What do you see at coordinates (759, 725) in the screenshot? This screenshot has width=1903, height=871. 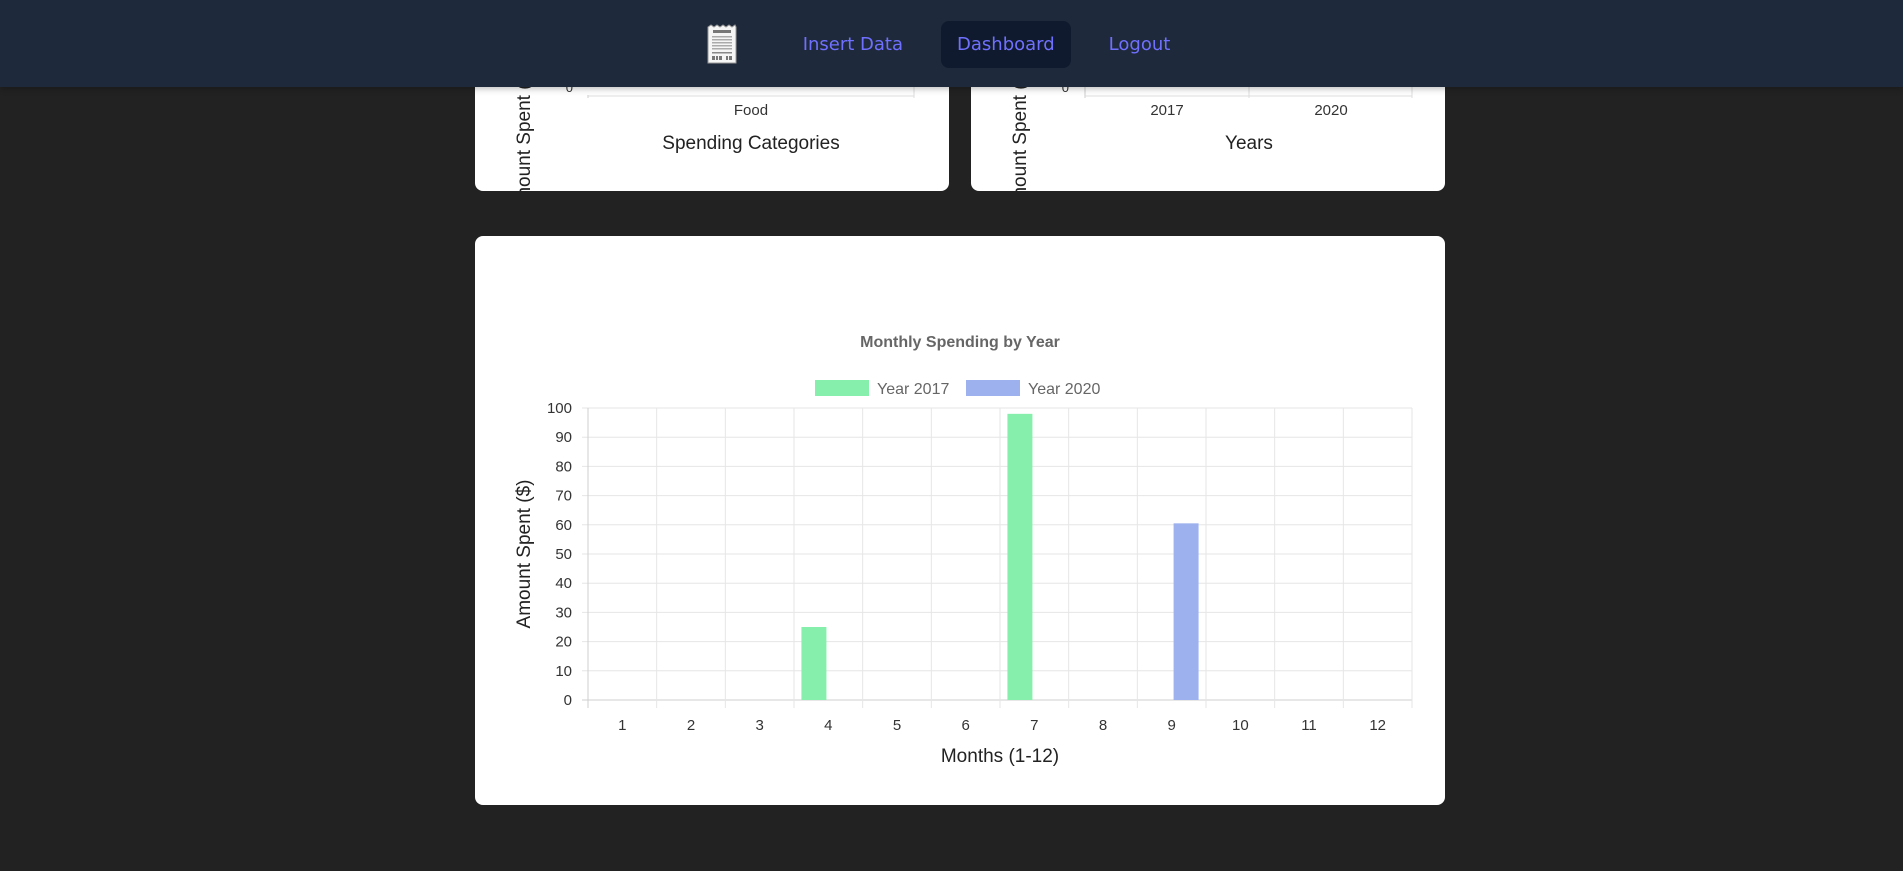 I see `x-tick-label: 3` at bounding box center [759, 725].